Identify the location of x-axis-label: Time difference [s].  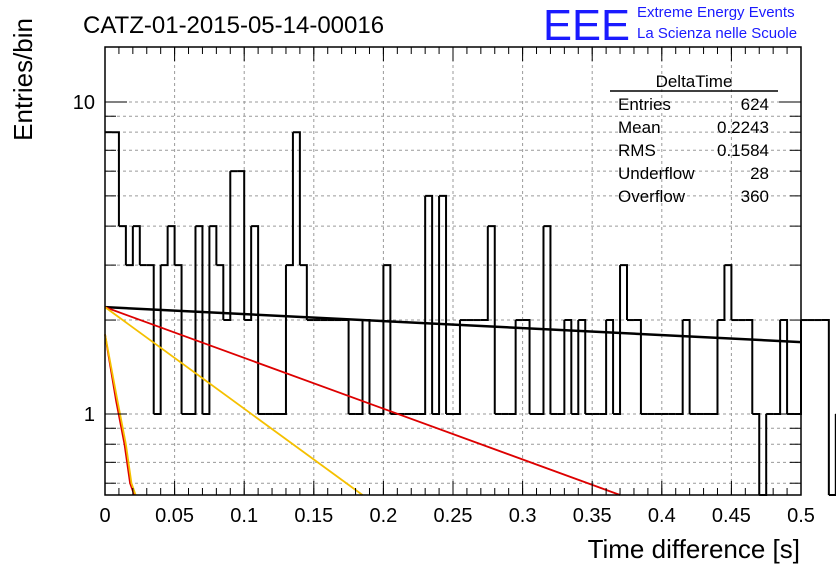
(694, 549).